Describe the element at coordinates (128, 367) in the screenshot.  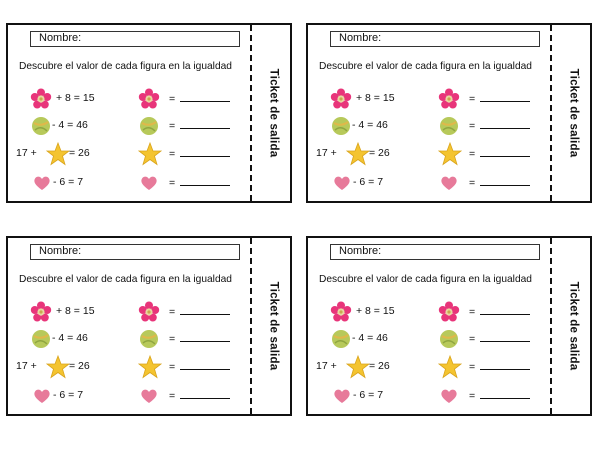
I see `equation-row: 17 + = 26 =` at that location.